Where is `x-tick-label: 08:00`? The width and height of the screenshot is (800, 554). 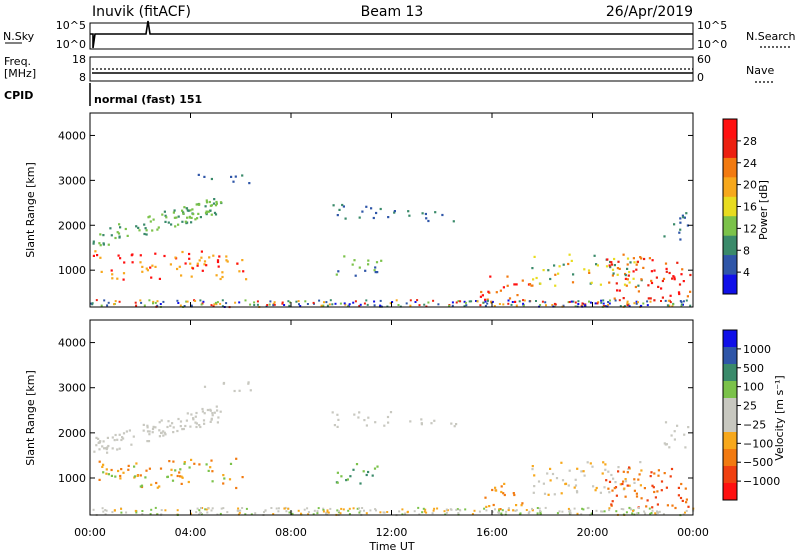
x-tick-label: 08:00 is located at coordinates (291, 532).